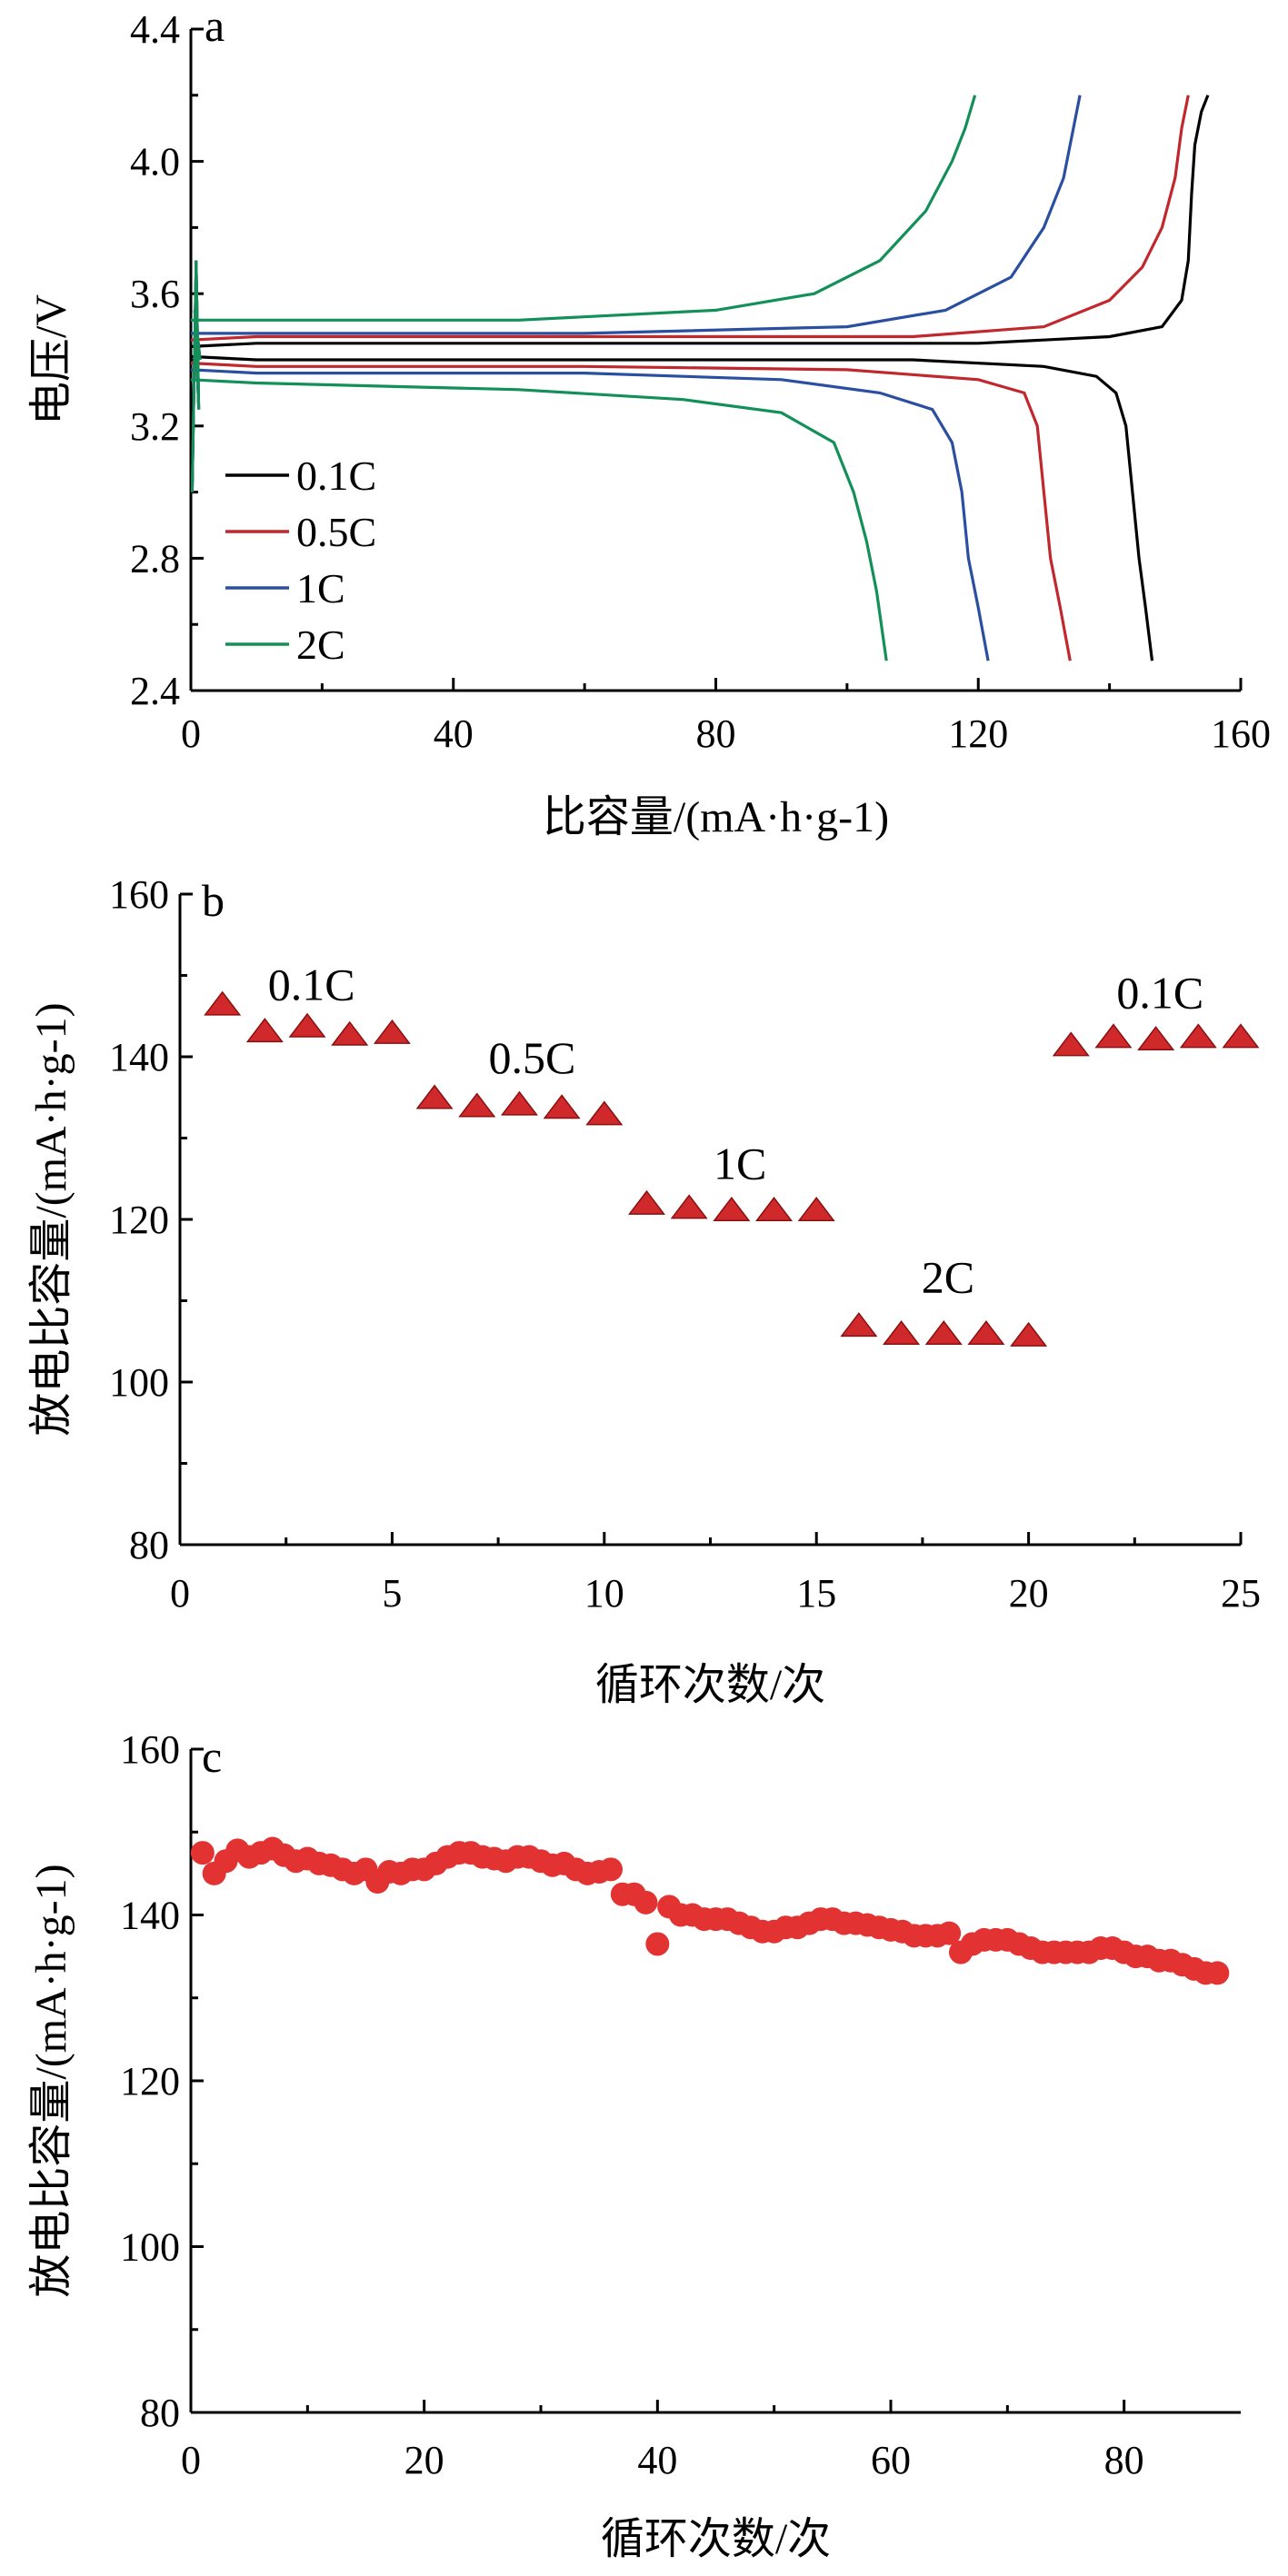 The width and height of the screenshot is (1288, 2576). What do you see at coordinates (532, 1058) in the screenshot?
I see `rate-annotation: 0.5C` at bounding box center [532, 1058].